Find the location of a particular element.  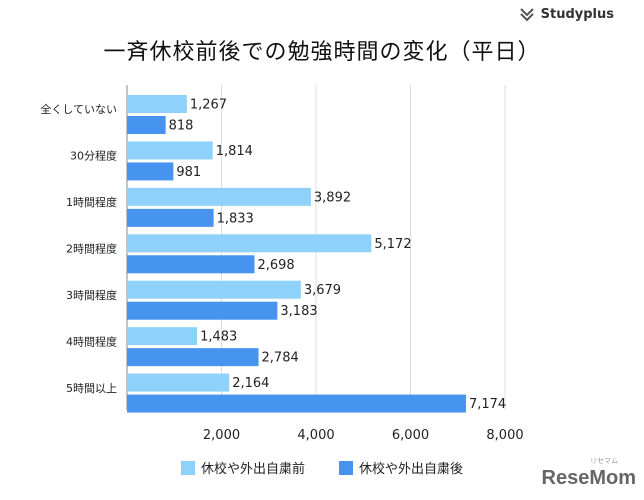

legend: 休校や外出自粛前 休校や外出自粛後 is located at coordinates (322, 467).